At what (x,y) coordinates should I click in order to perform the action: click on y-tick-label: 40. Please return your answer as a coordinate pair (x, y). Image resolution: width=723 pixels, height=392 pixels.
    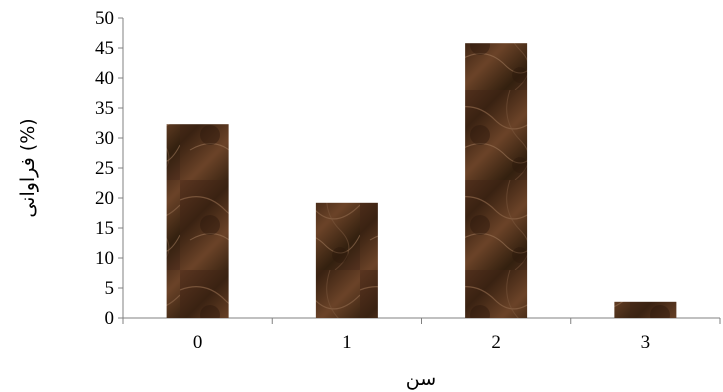
    Looking at the image, I should click on (104, 78).